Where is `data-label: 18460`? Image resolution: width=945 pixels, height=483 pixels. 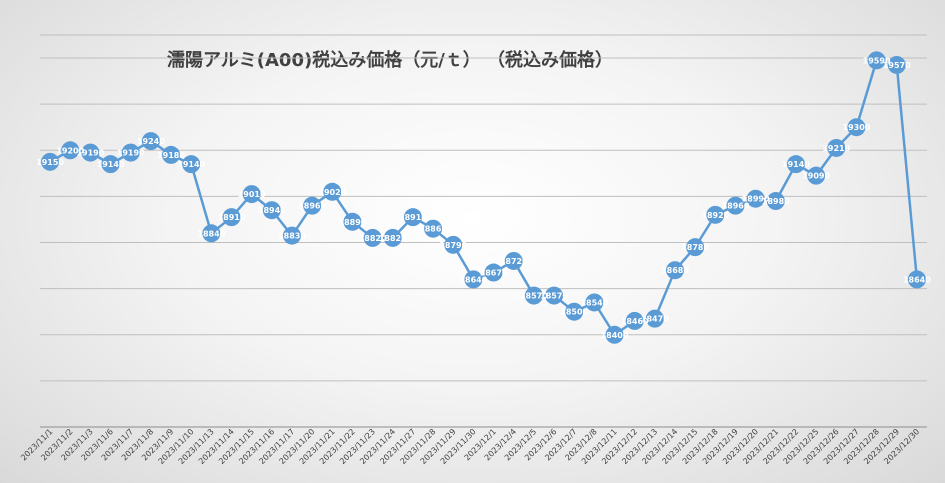 data-label: 18460 is located at coordinates (635, 321).